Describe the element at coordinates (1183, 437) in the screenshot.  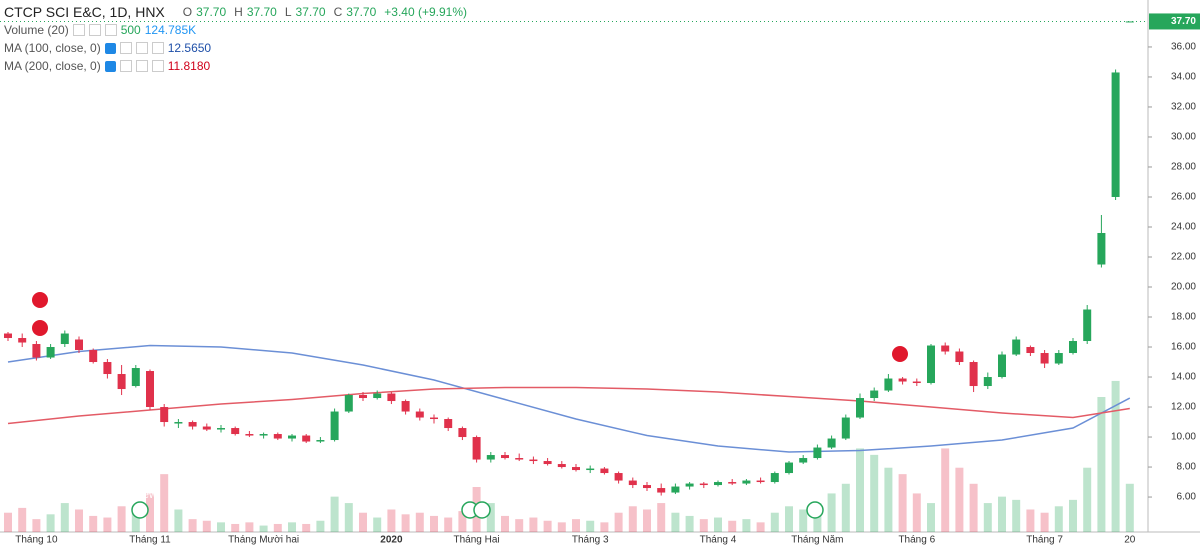
I see `y-tick-label: 10.00` at that location.